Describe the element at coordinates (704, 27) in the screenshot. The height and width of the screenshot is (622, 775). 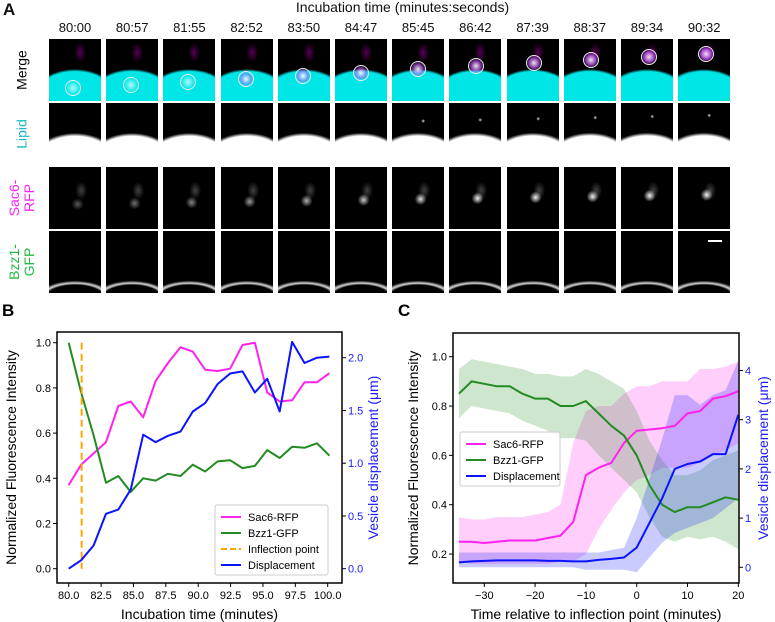
I see `time-label: 90:32` at that location.